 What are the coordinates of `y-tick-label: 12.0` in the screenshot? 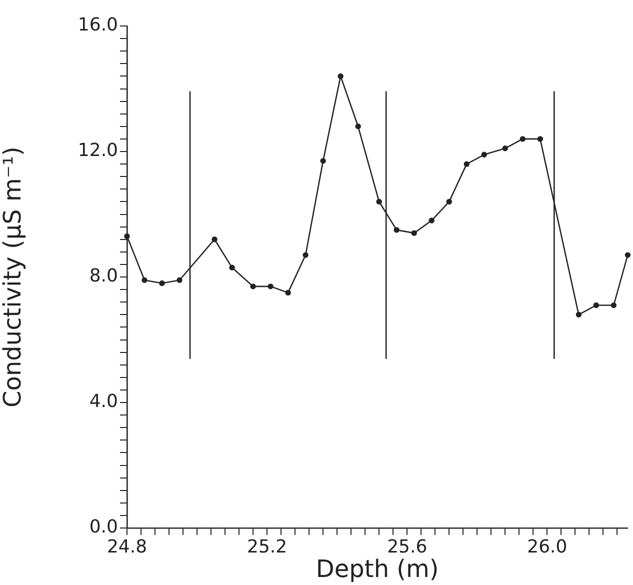 It's located at (98, 151).